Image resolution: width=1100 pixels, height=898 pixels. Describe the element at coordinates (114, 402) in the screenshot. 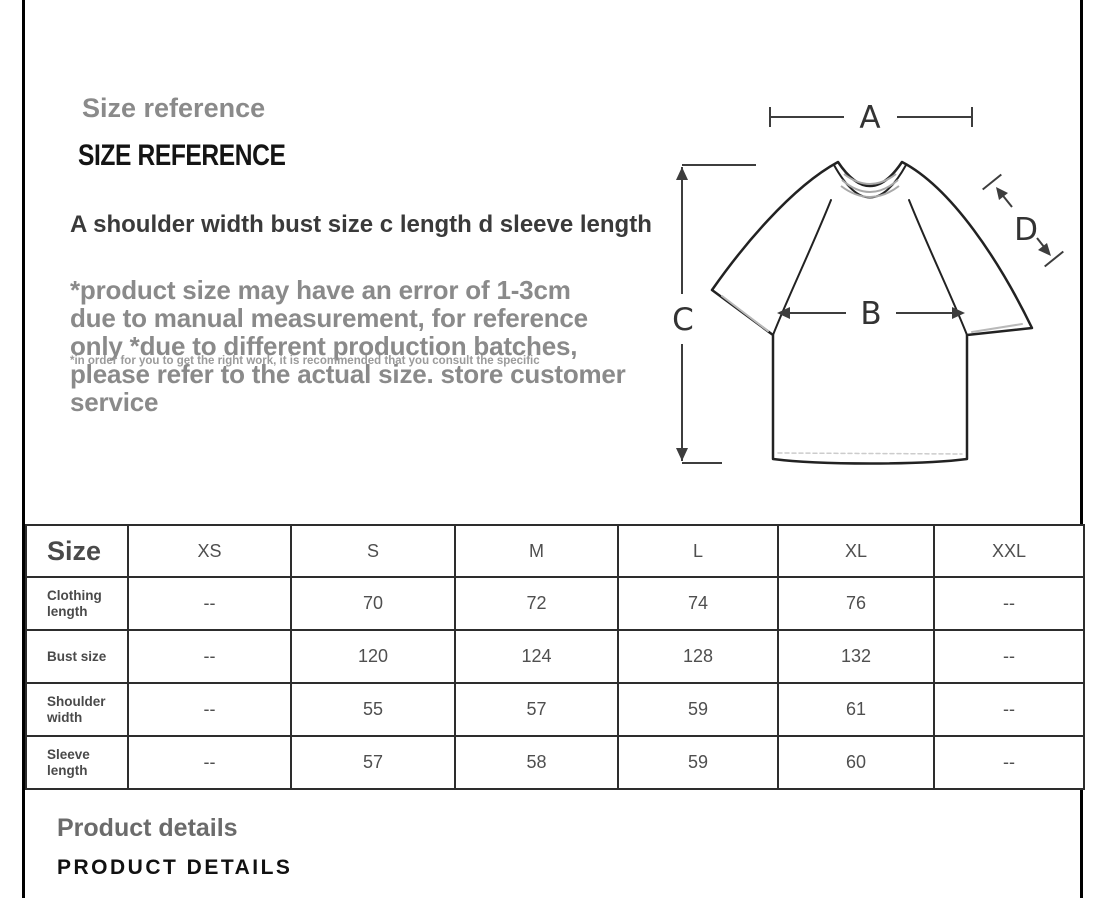

I see `size-disclaimer-line: service` at that location.